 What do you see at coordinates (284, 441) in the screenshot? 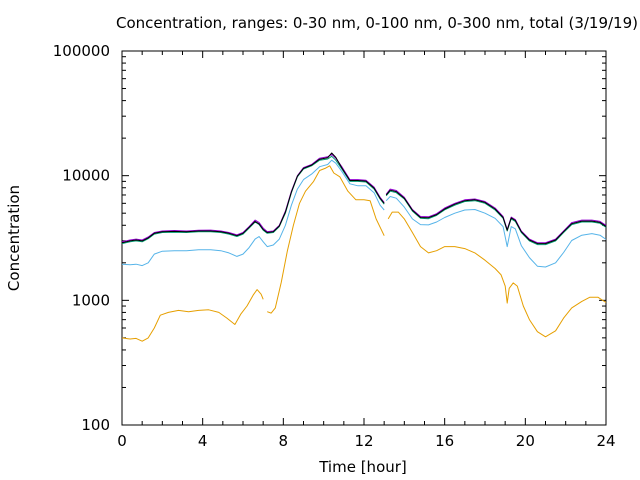
I see `x-tick-label: 8` at bounding box center [284, 441].